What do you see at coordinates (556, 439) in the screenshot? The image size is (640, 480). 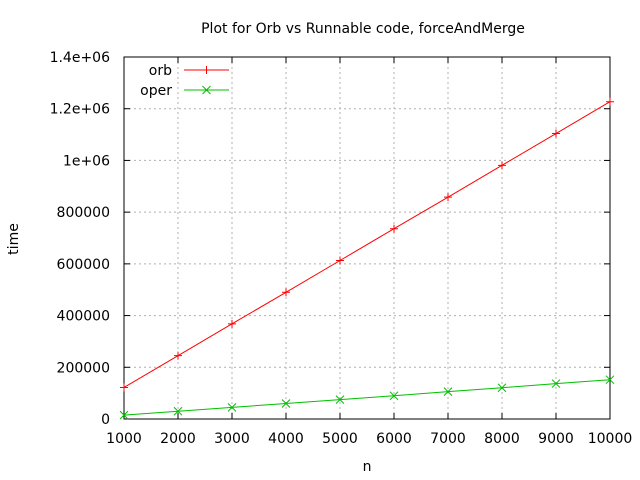 I see `x-tick-label: 9000` at bounding box center [556, 439].